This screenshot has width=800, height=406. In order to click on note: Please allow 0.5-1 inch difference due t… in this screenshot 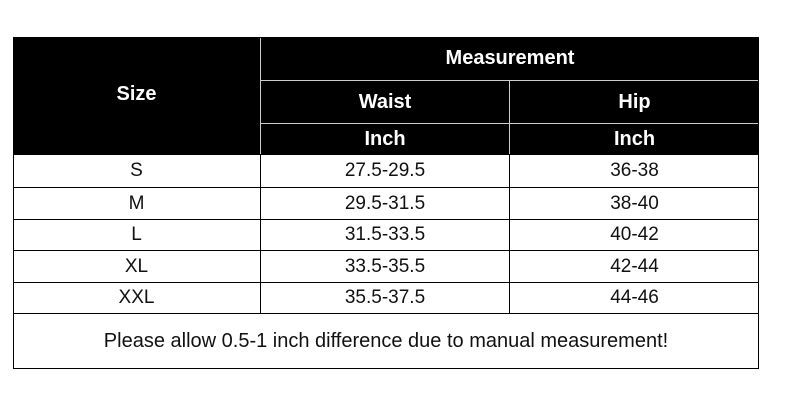, I will do `click(386, 341)`.